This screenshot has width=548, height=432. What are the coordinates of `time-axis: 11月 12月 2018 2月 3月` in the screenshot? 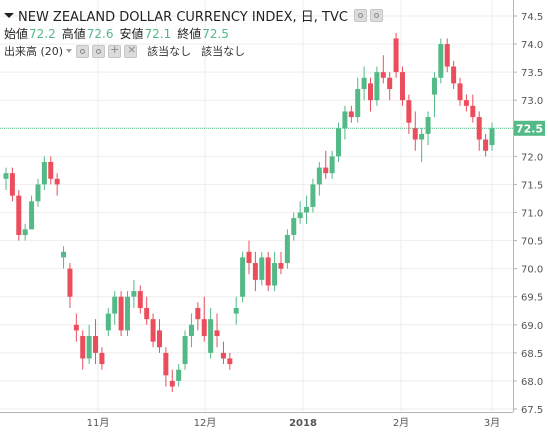 It's located at (294, 423).